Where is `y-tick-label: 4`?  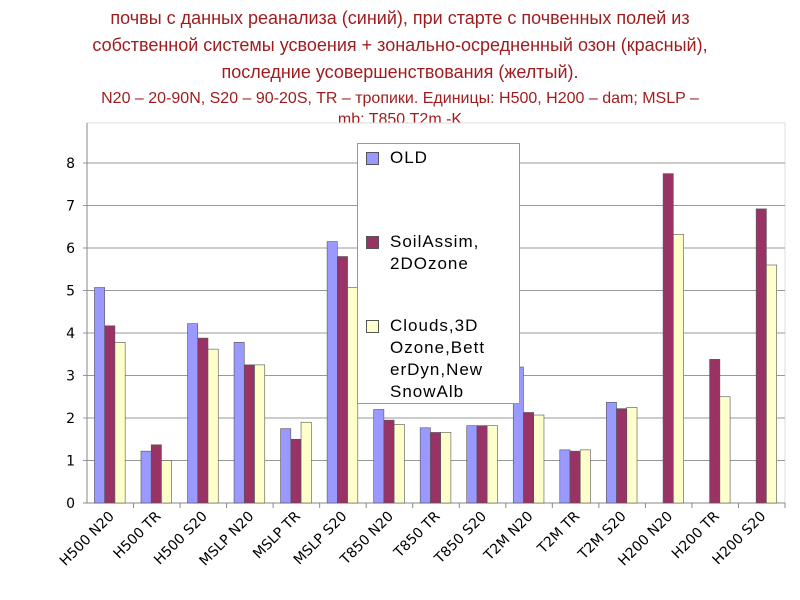
y-tick-label: 4 is located at coordinates (70, 334).